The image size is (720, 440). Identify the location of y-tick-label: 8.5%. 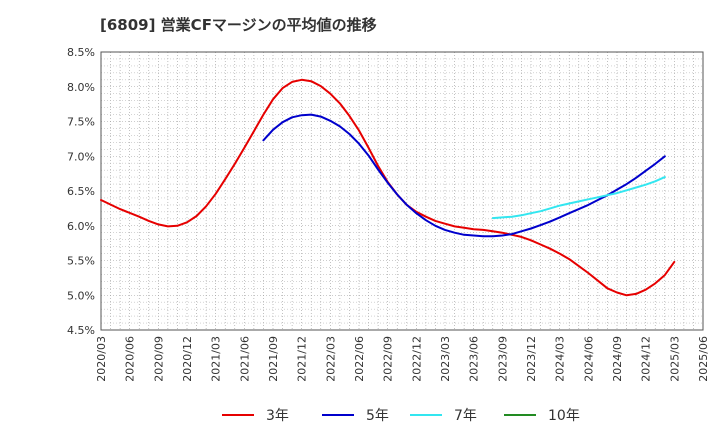
(81, 52).